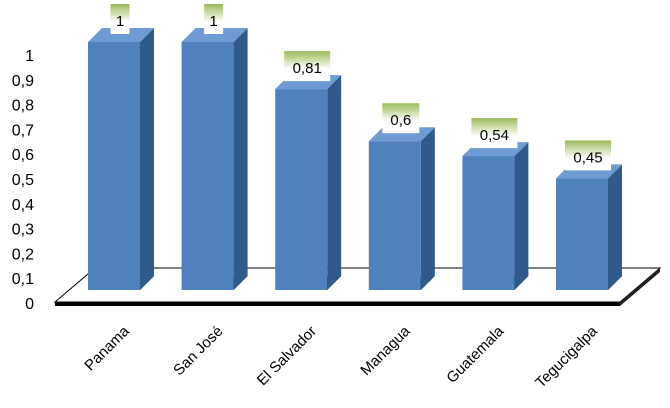 The image size is (670, 408). Describe the element at coordinates (23, 279) in the screenshot. I see `y-tick-label: 0,1` at that location.